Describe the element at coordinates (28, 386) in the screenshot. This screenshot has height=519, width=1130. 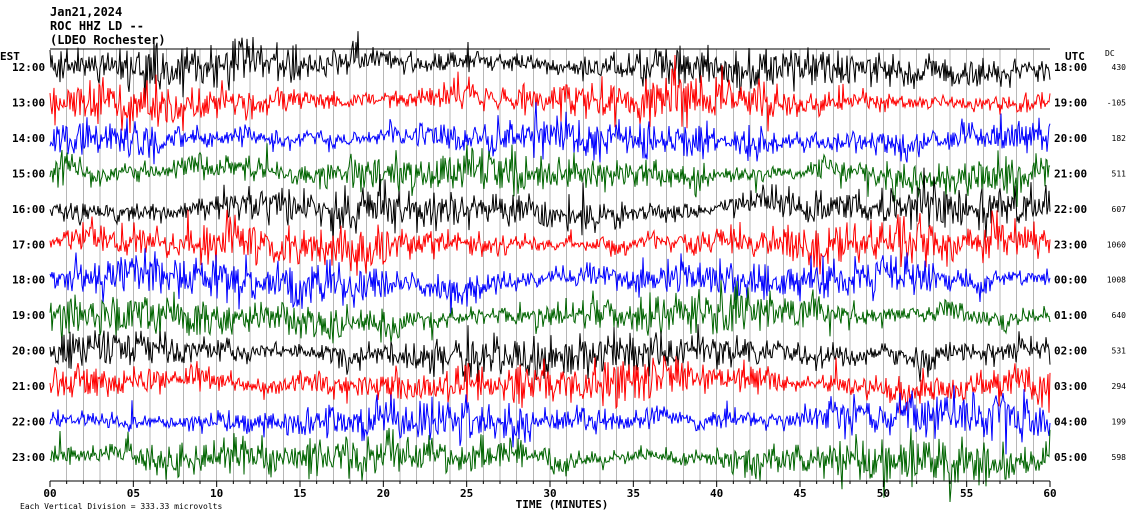
I see `est-hour-label: 21:00` at that location.